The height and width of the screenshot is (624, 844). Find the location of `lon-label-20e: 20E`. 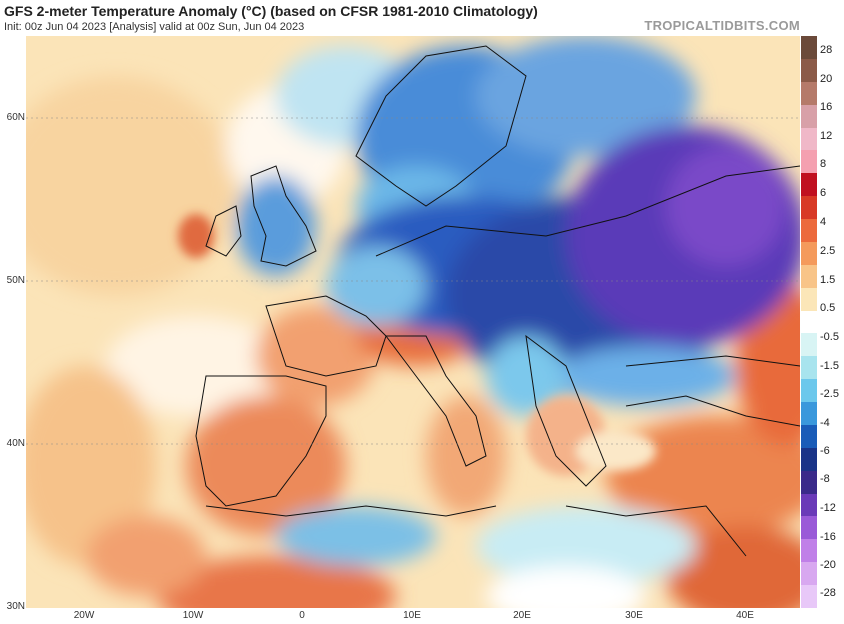

lon-label-20e: 20E is located at coordinates (522, 615).